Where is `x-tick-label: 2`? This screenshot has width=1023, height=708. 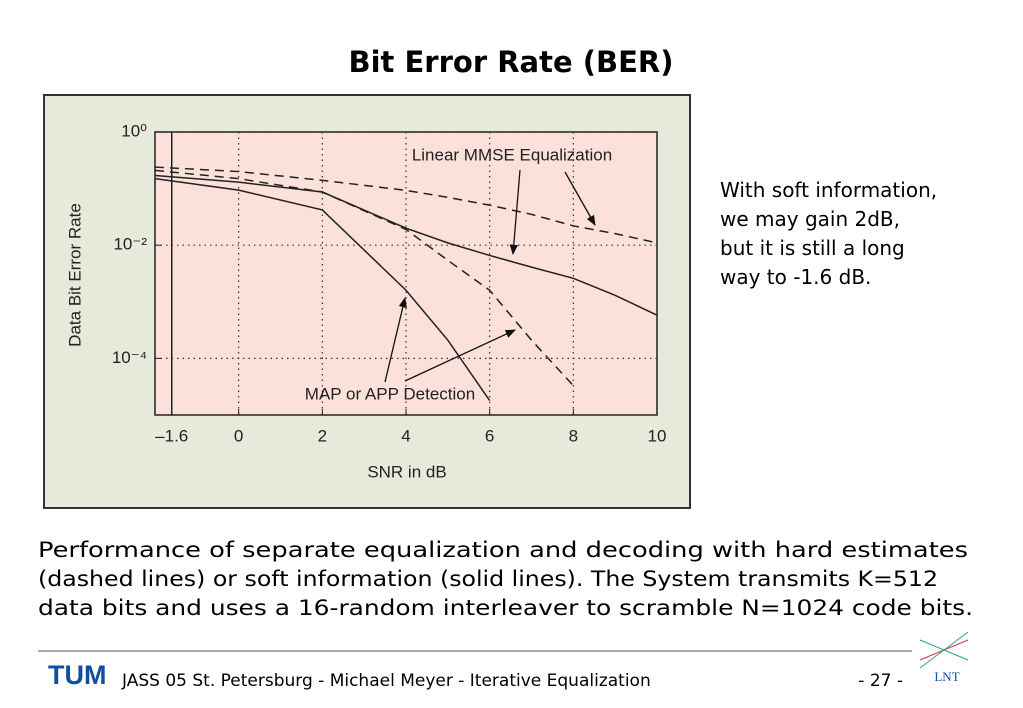
x-tick-label: 2 is located at coordinates (322, 435).